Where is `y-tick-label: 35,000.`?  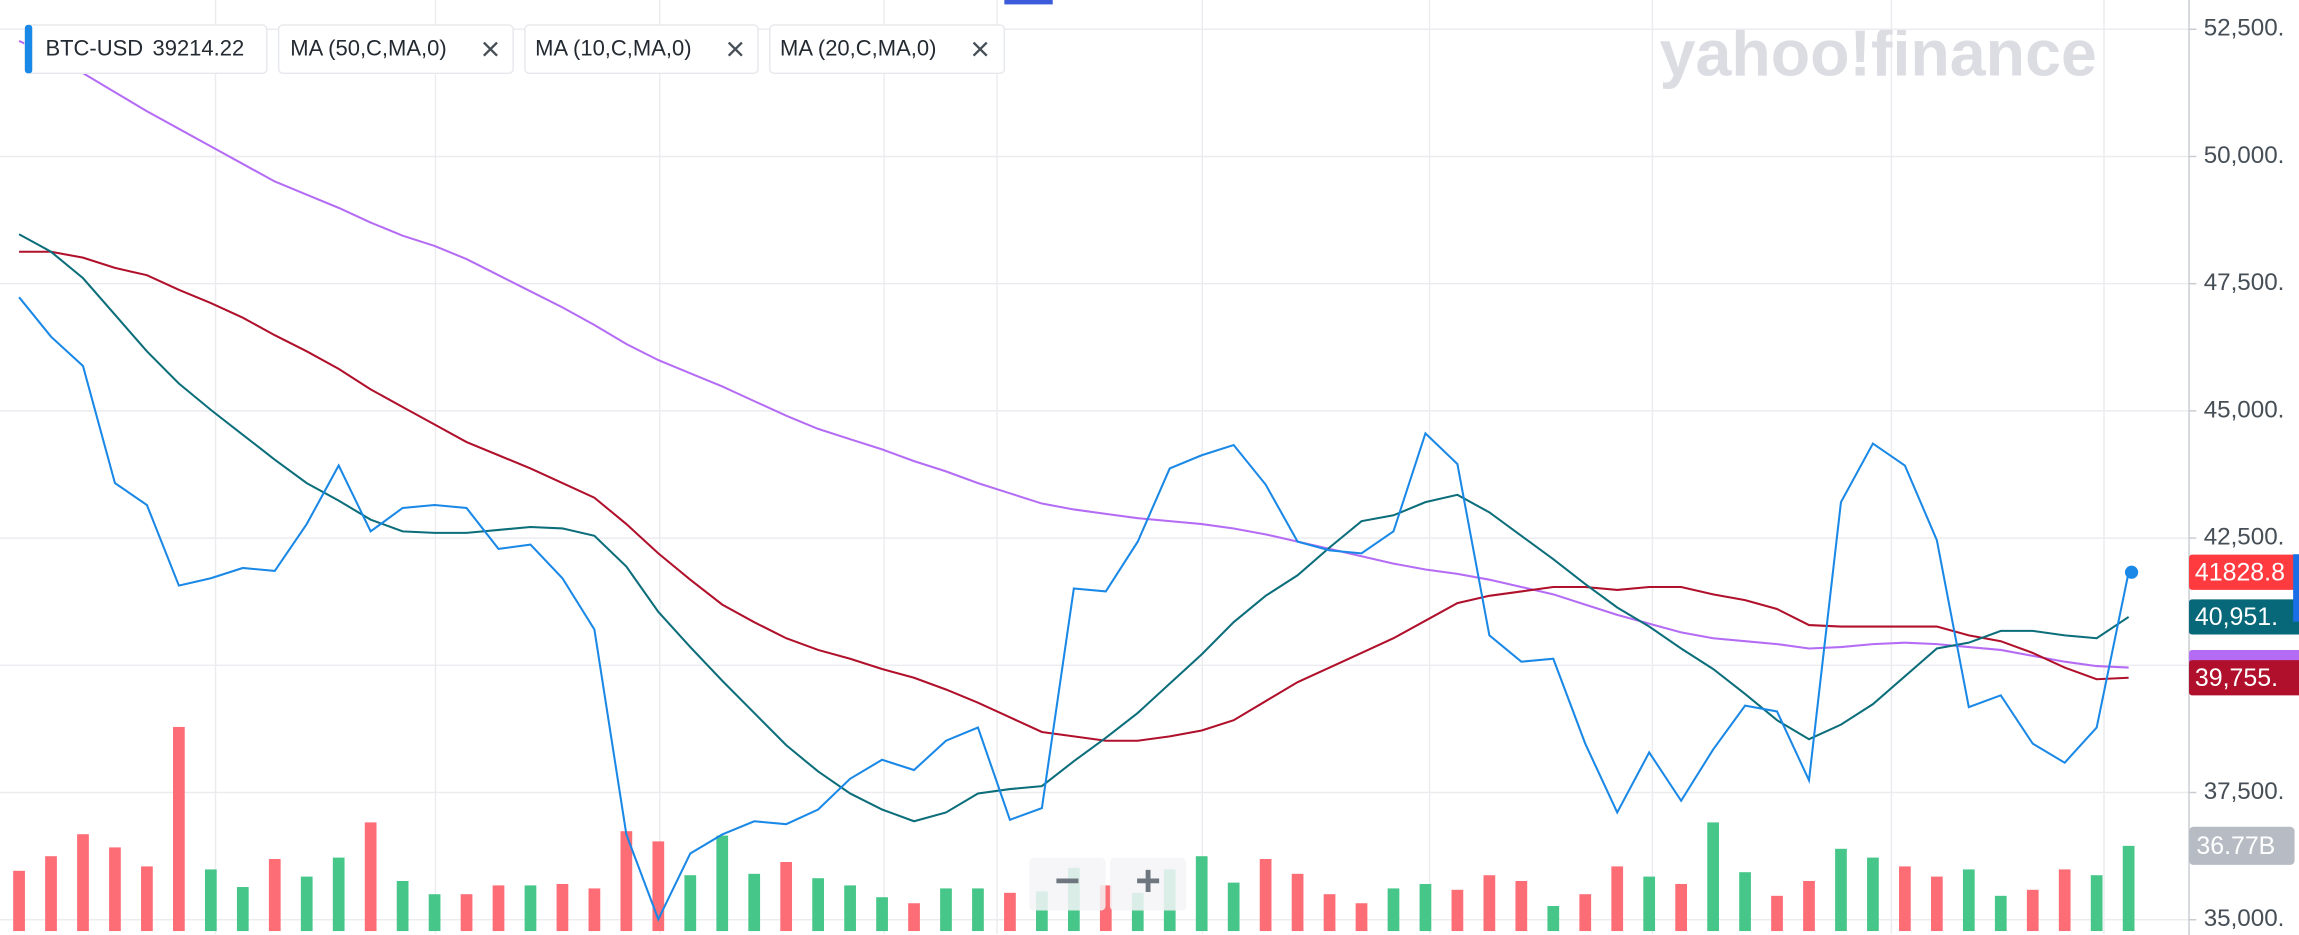
y-tick-label: 35,000. is located at coordinates (2244, 918).